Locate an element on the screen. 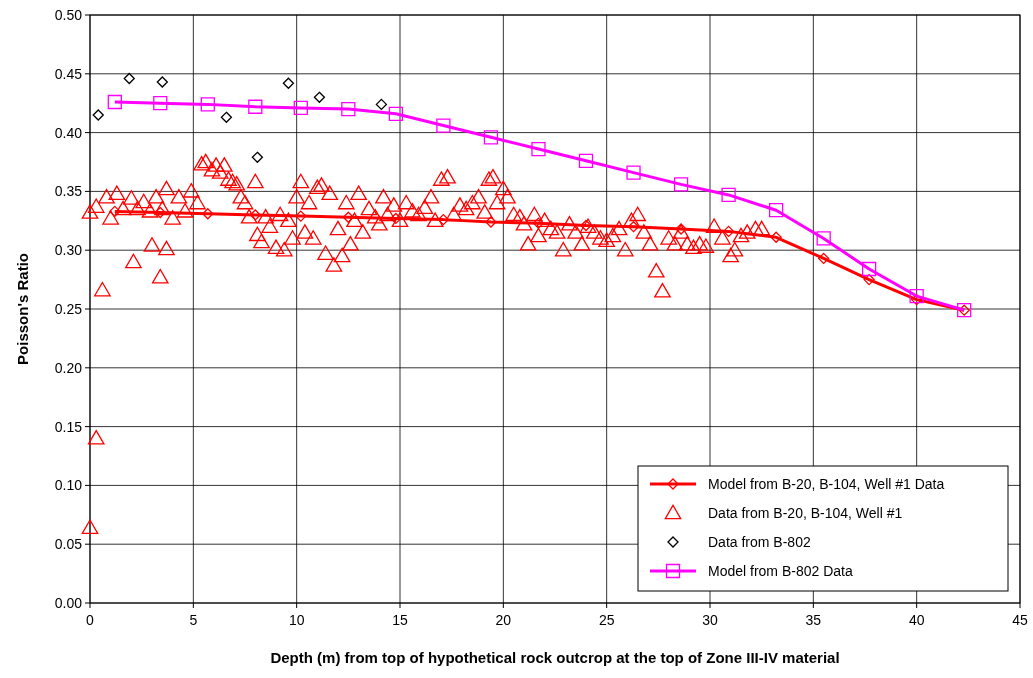  y-tick-label: 0.35 is located at coordinates (68, 191).